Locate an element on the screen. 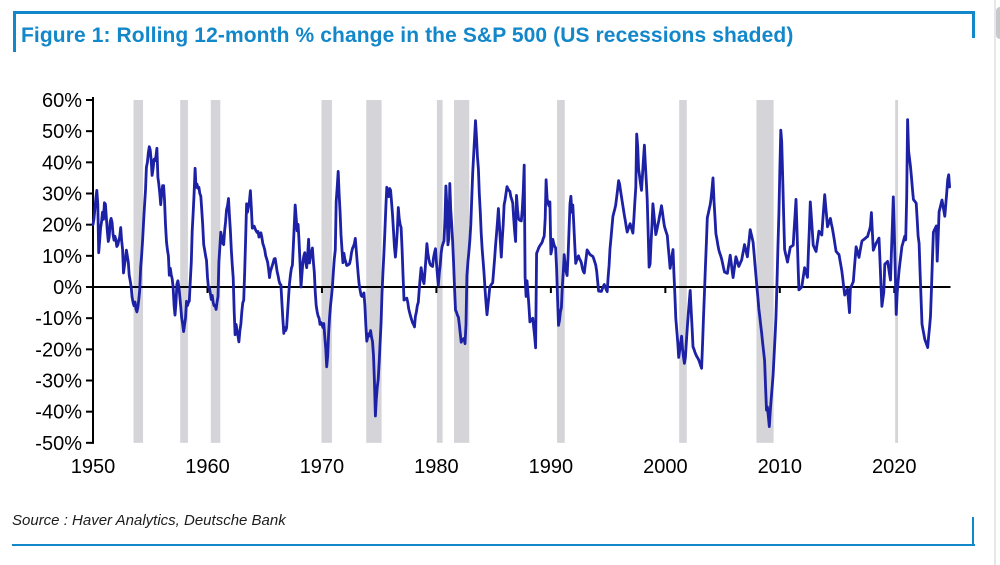  title-frame-right-tick is located at coordinates (973, 24).